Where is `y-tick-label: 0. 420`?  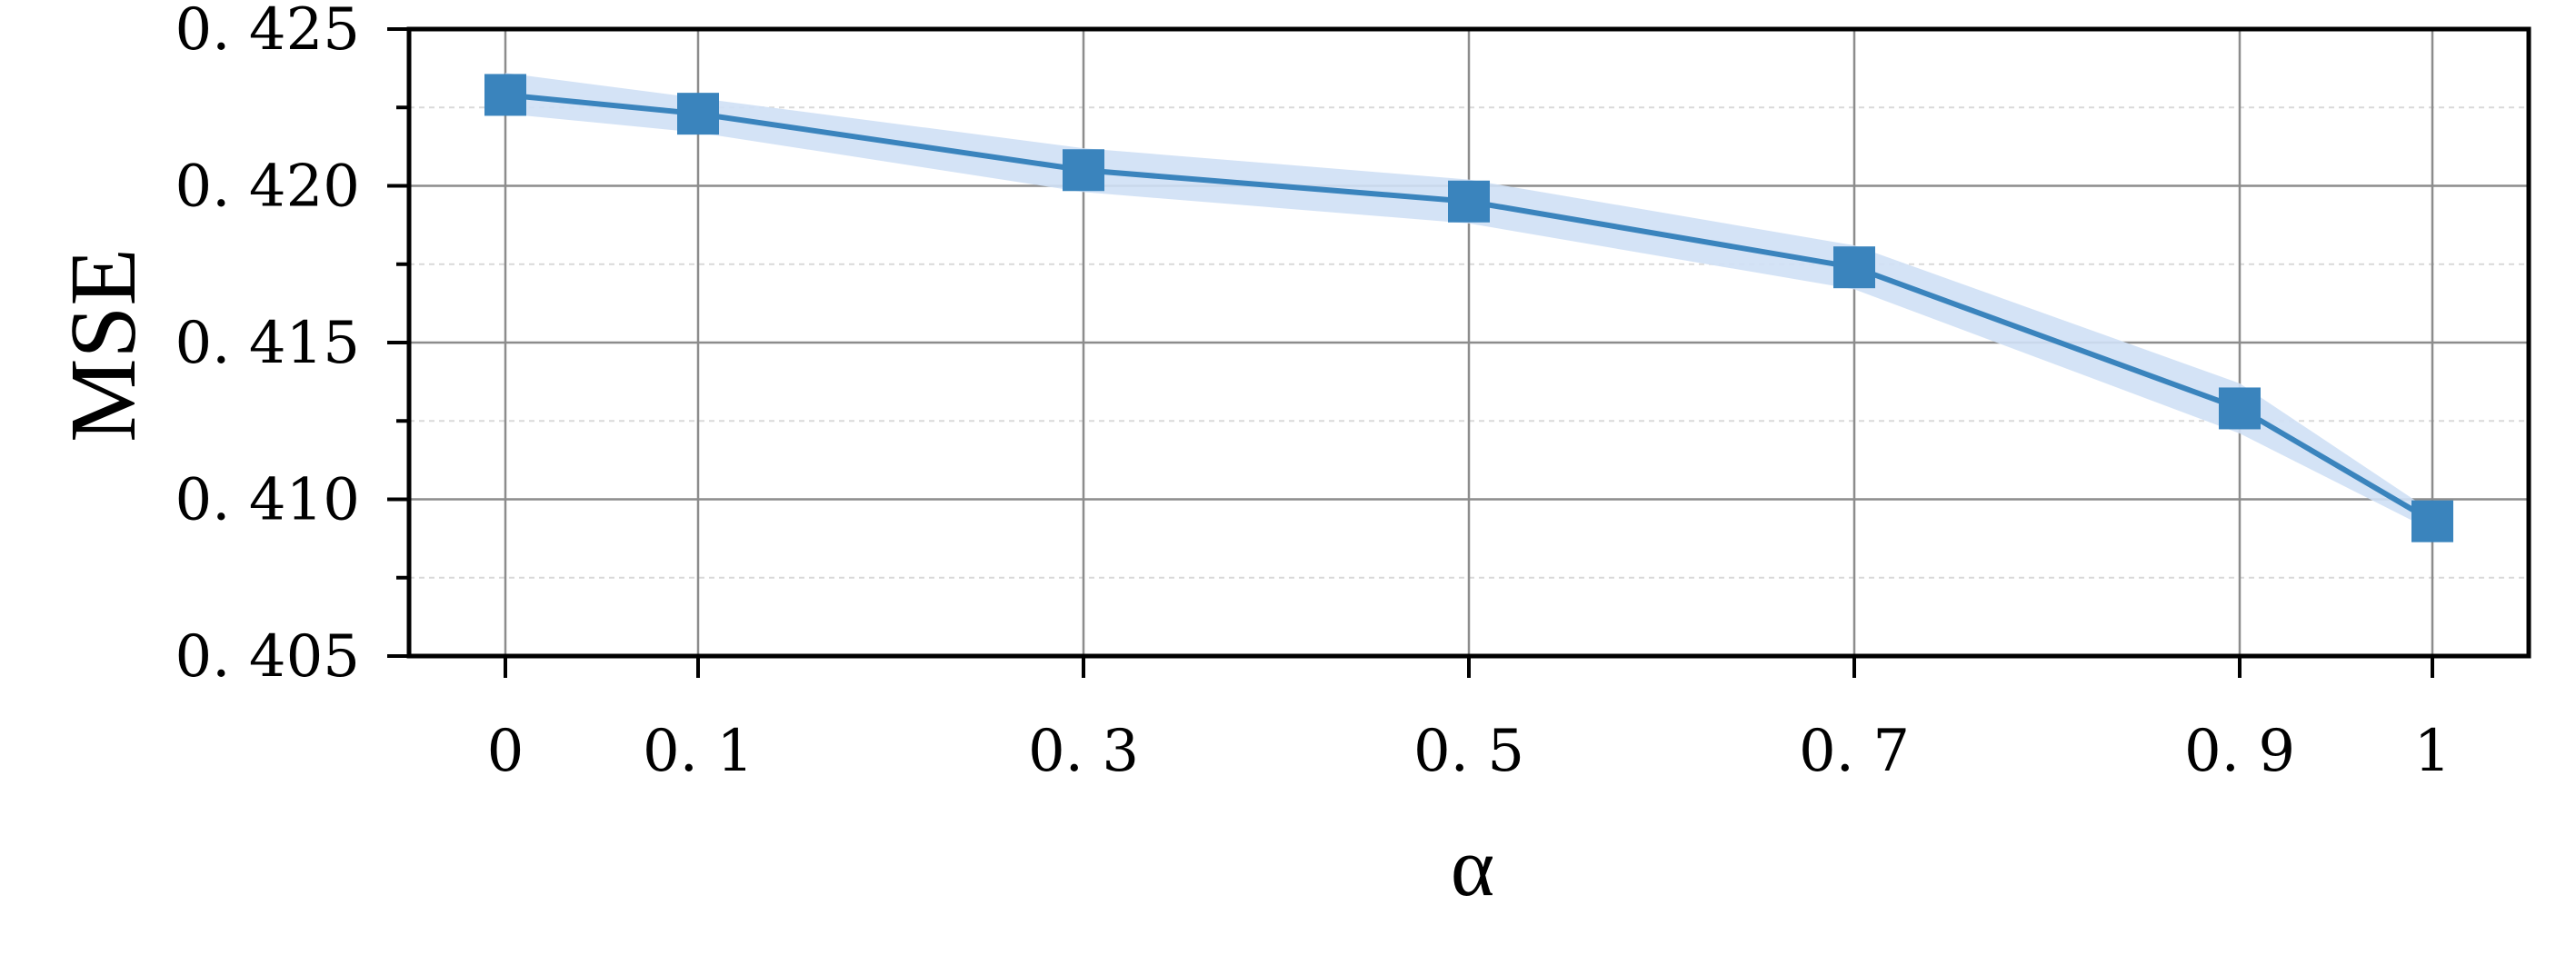 y-tick-label: 0. 420 is located at coordinates (267, 187).